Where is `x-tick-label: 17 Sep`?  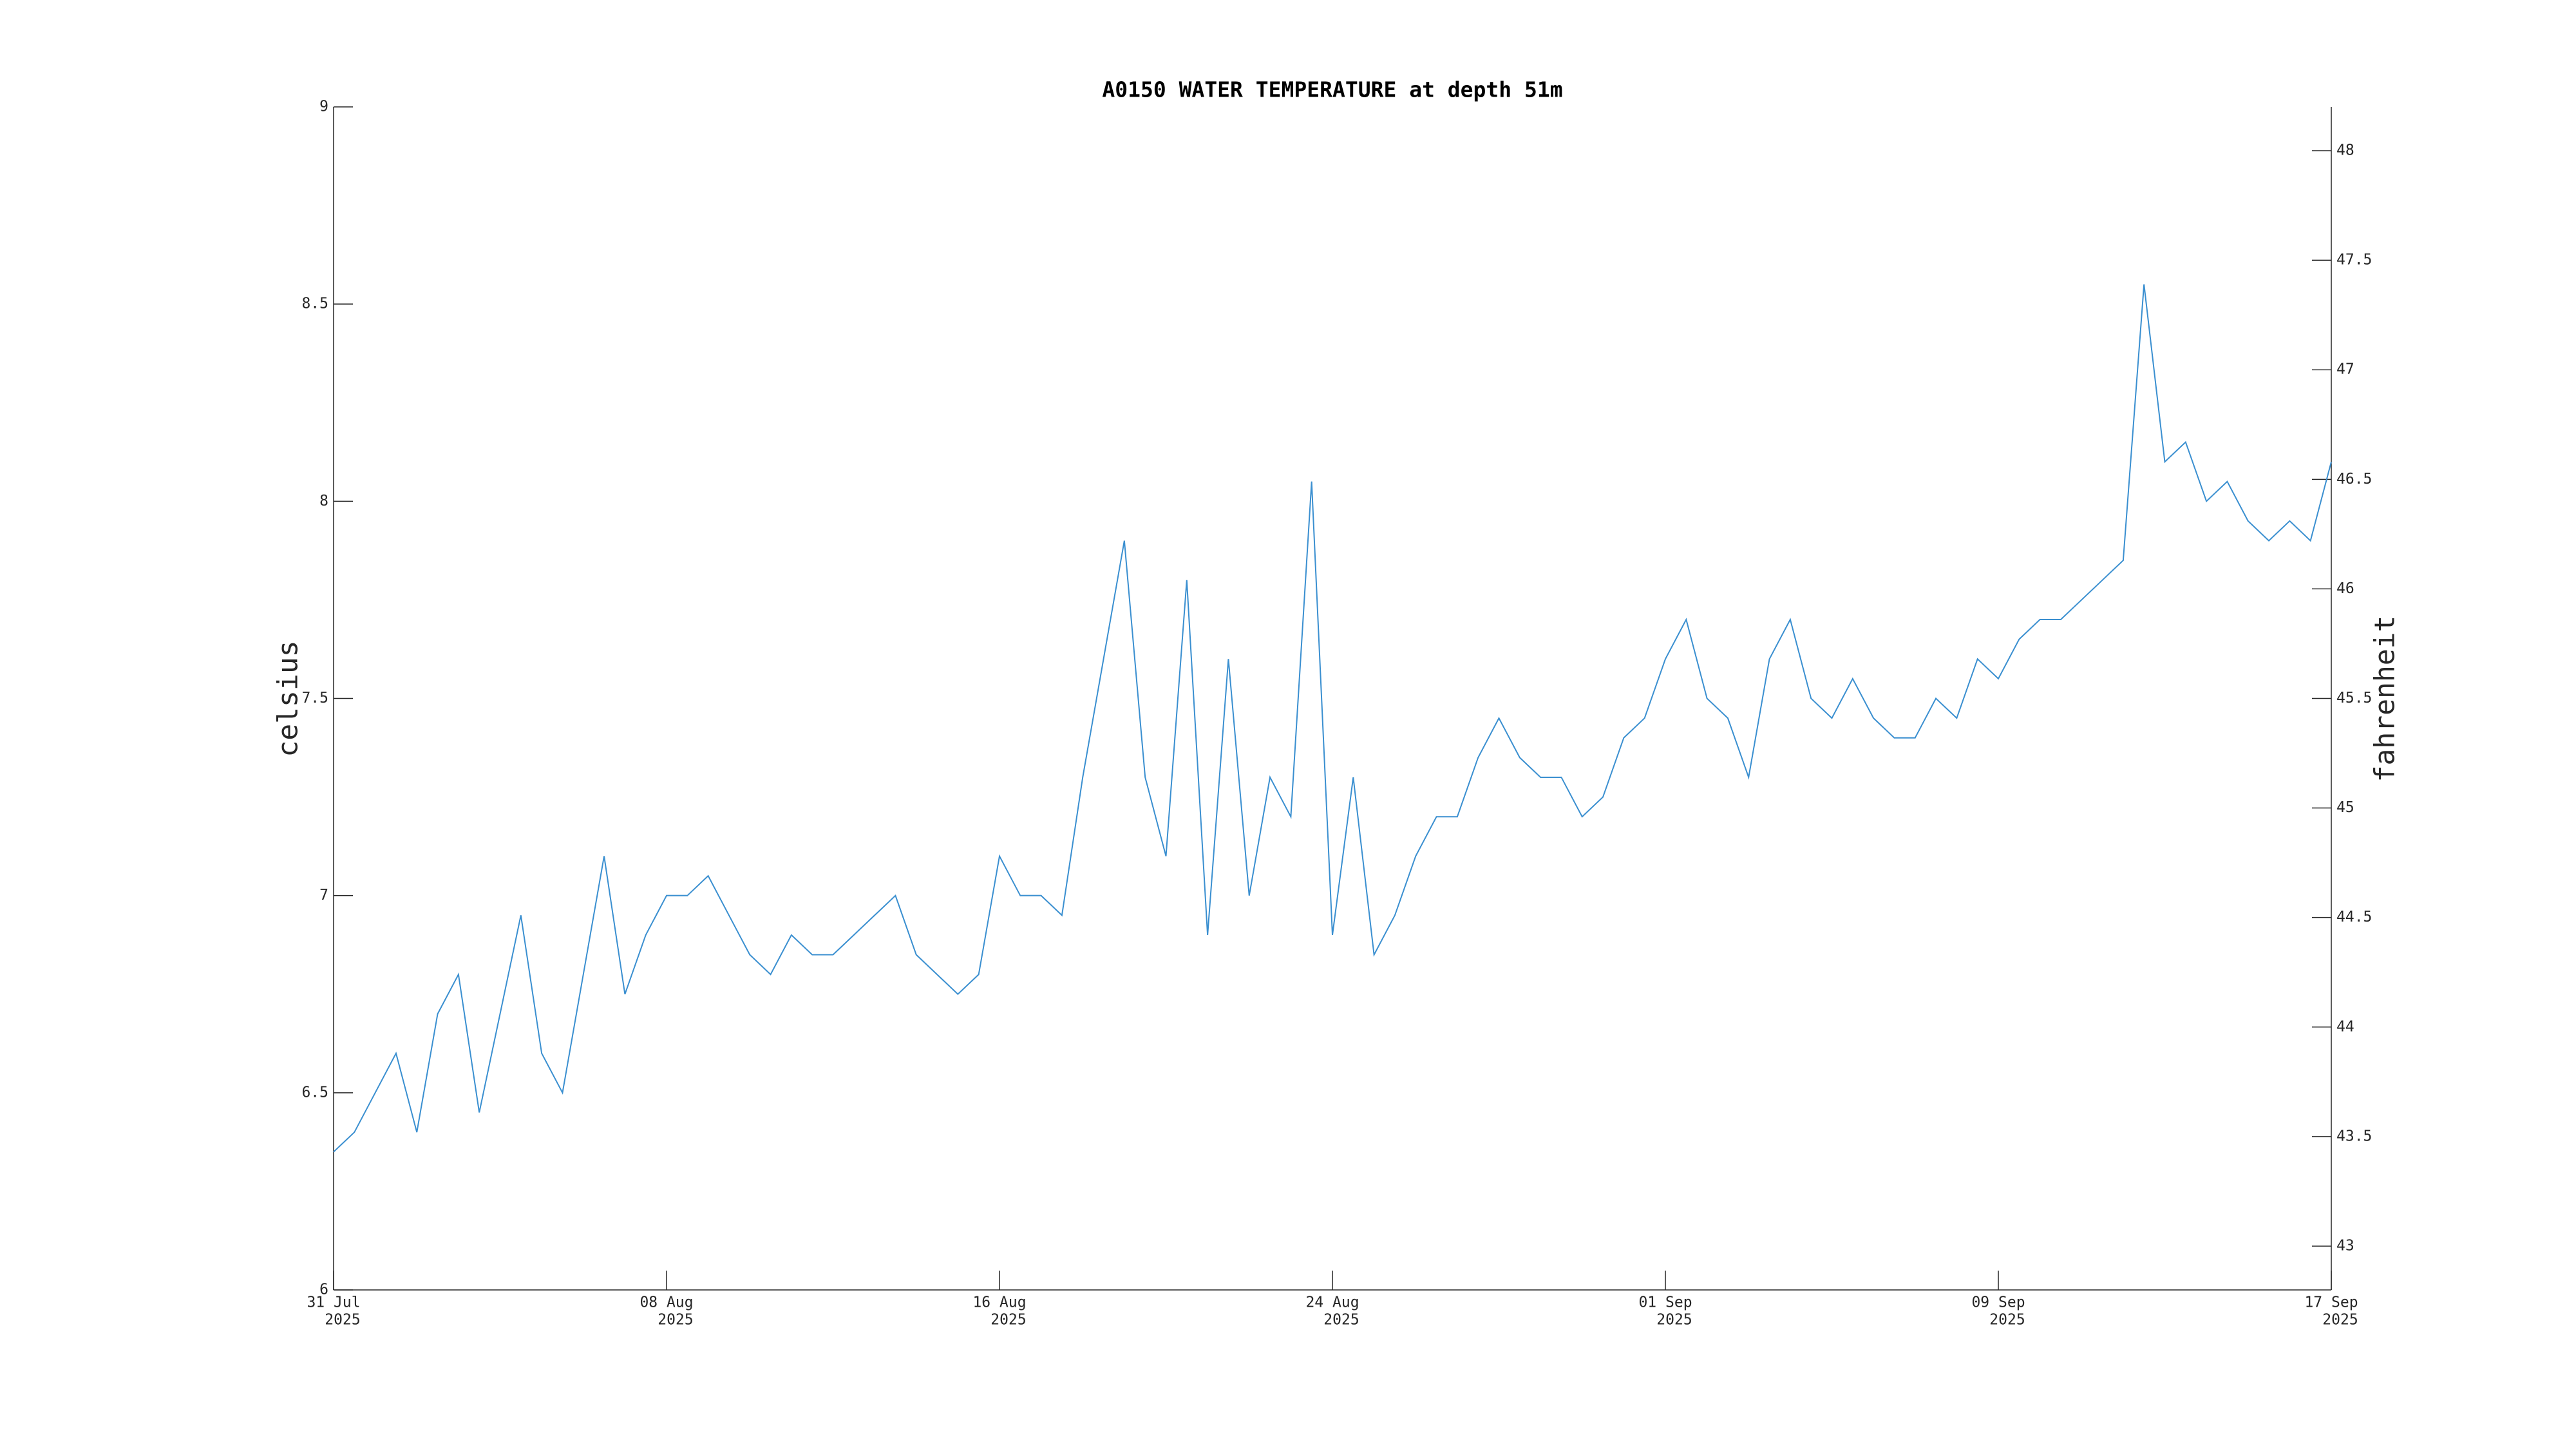
x-tick-label: 17 Sep is located at coordinates (2331, 1302).